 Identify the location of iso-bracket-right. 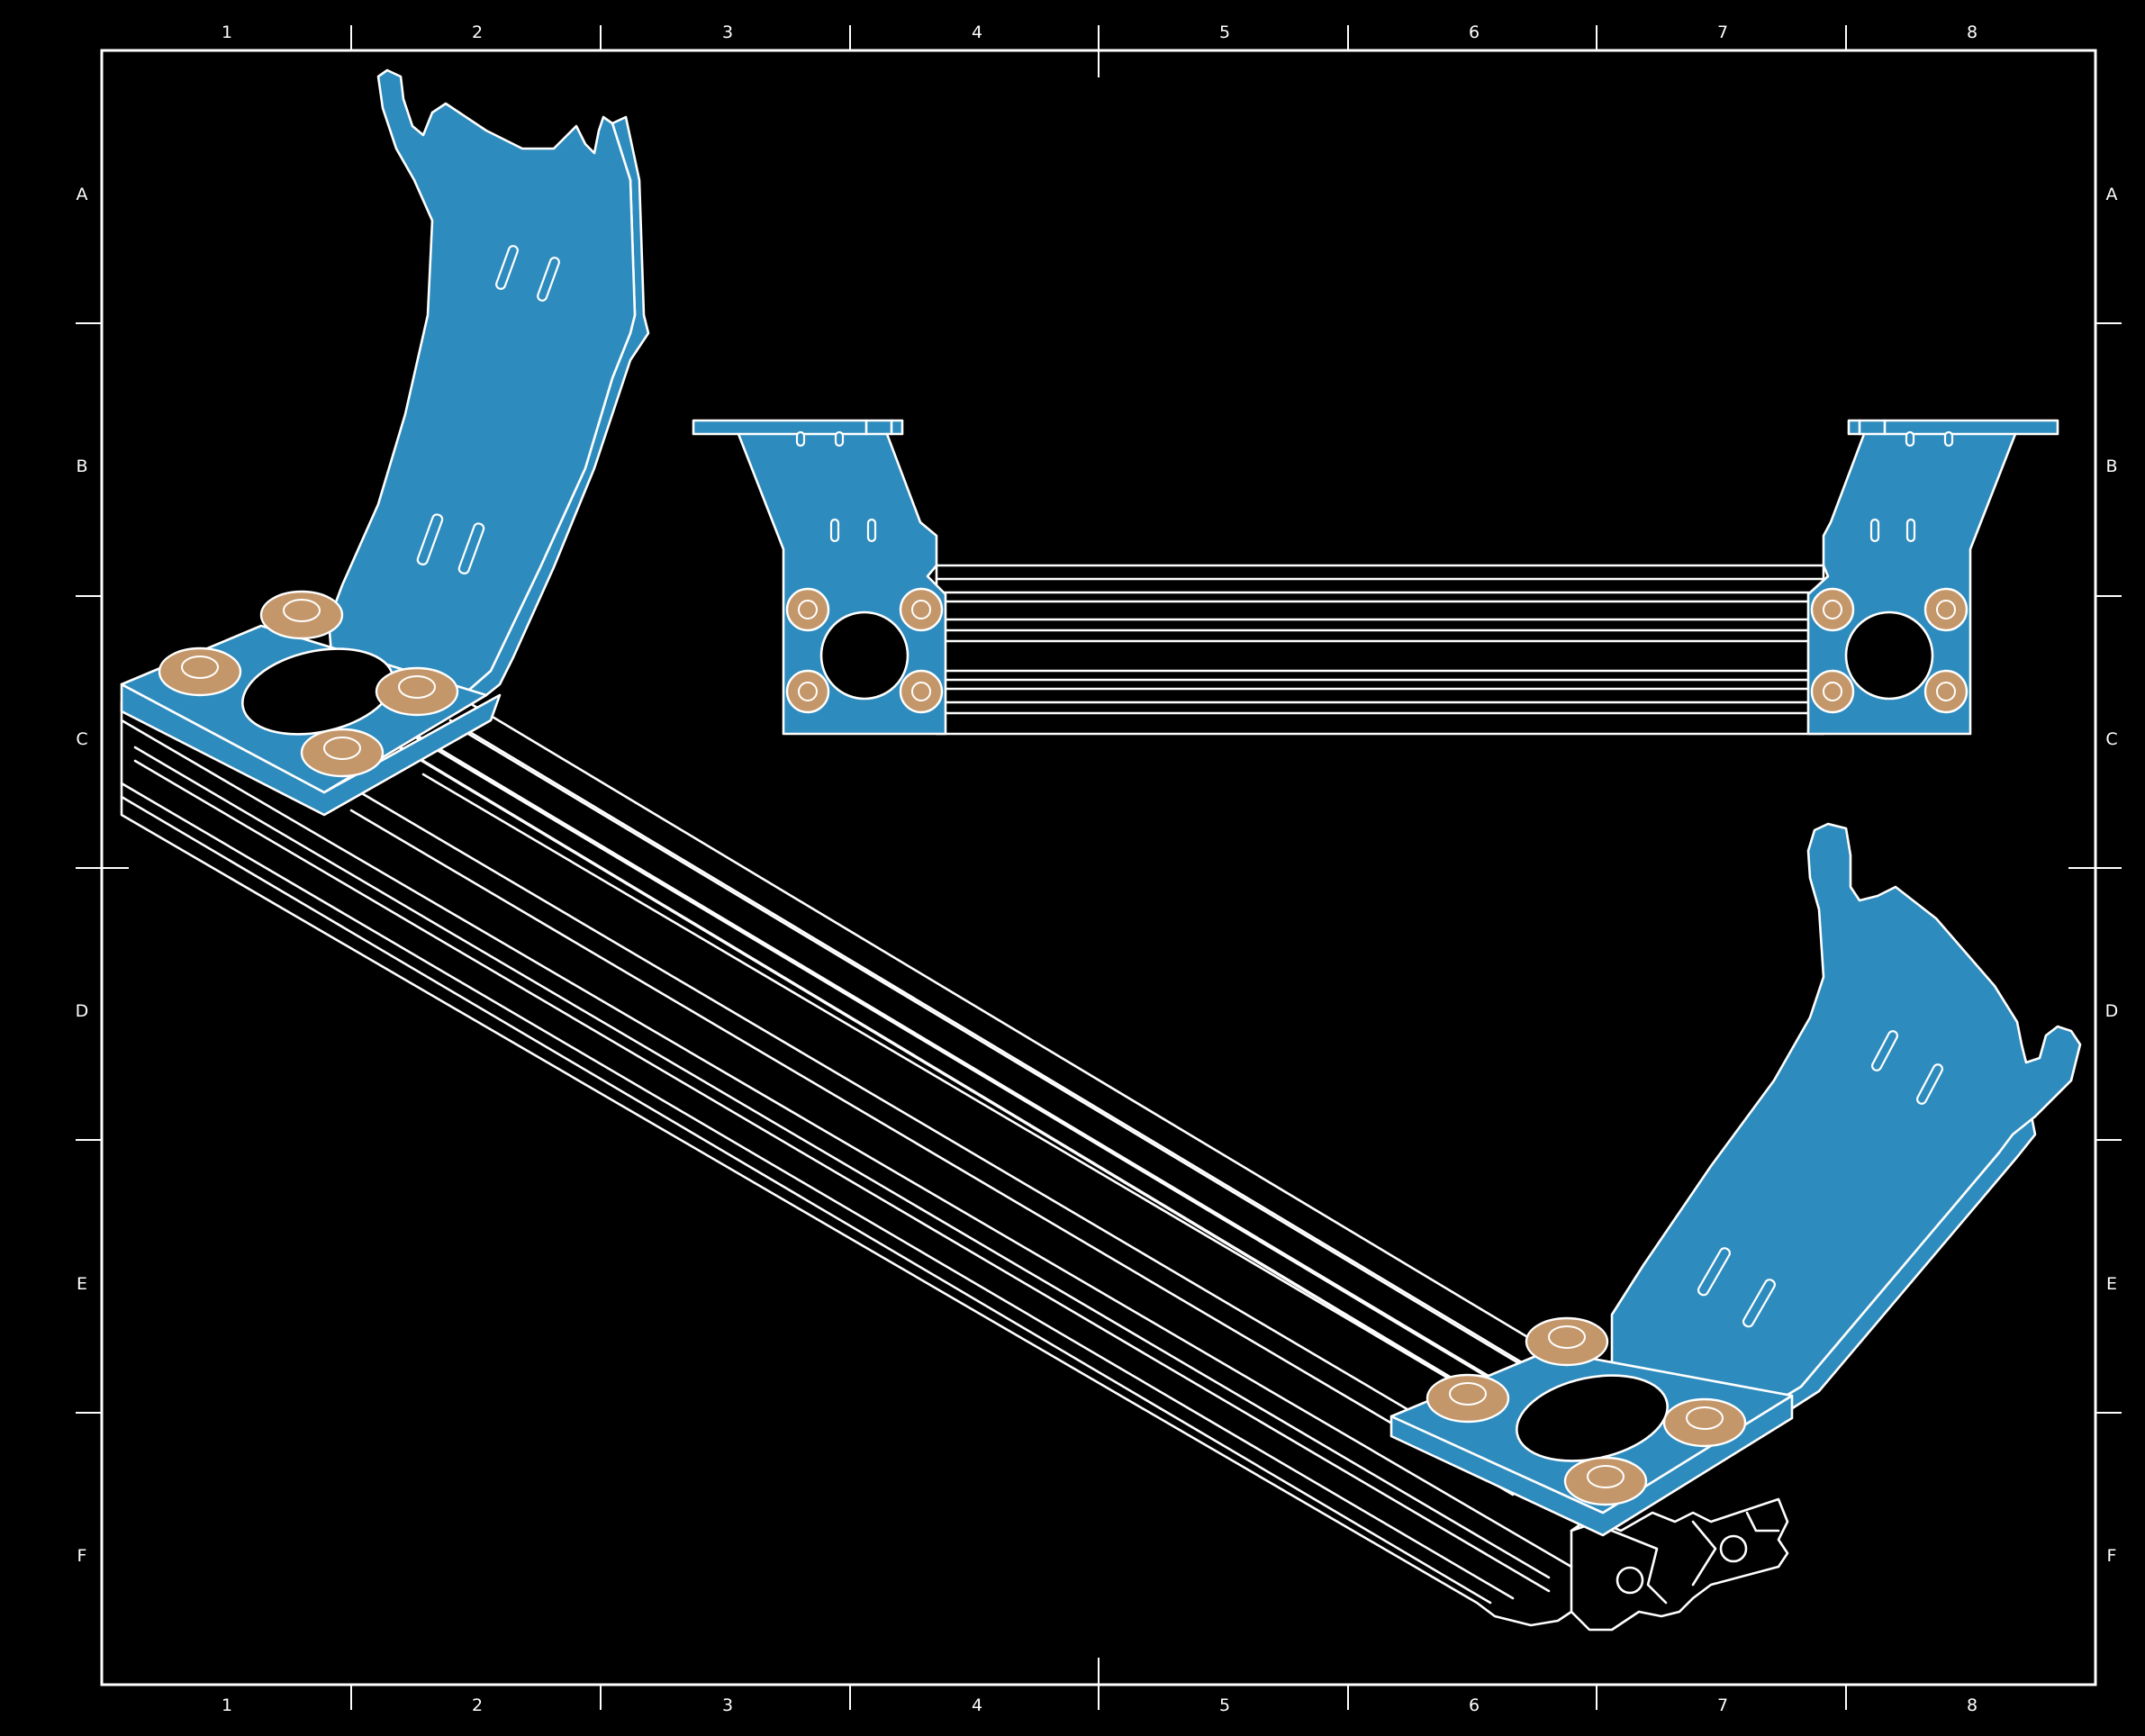
(1735, 1179).